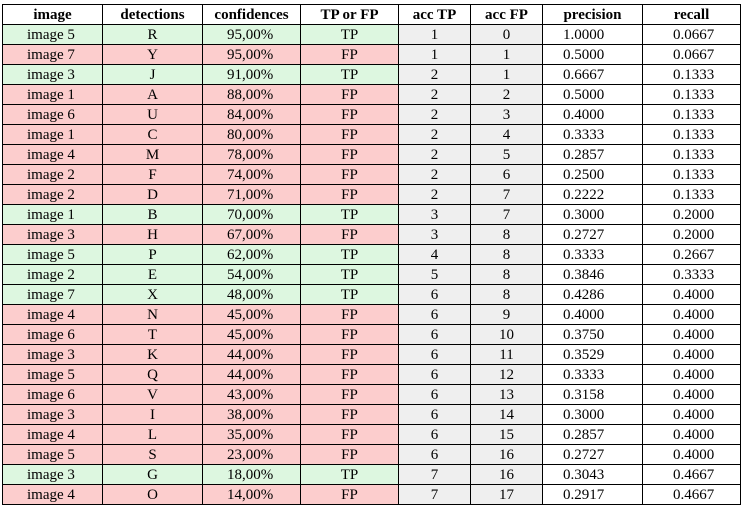 This screenshot has height=507, width=743. Describe the element at coordinates (152, 494) in the screenshot. I see `cell-detection: O` at that location.